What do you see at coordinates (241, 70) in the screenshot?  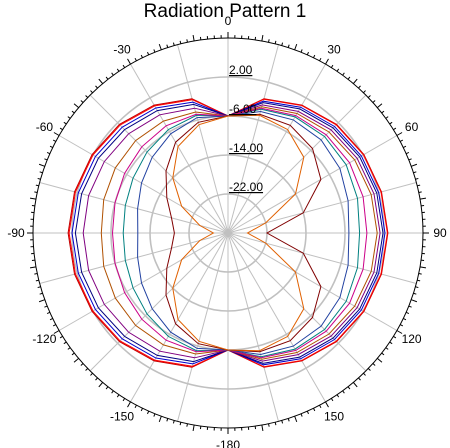 I see `radial-tick-label: 2.00` at bounding box center [241, 70].